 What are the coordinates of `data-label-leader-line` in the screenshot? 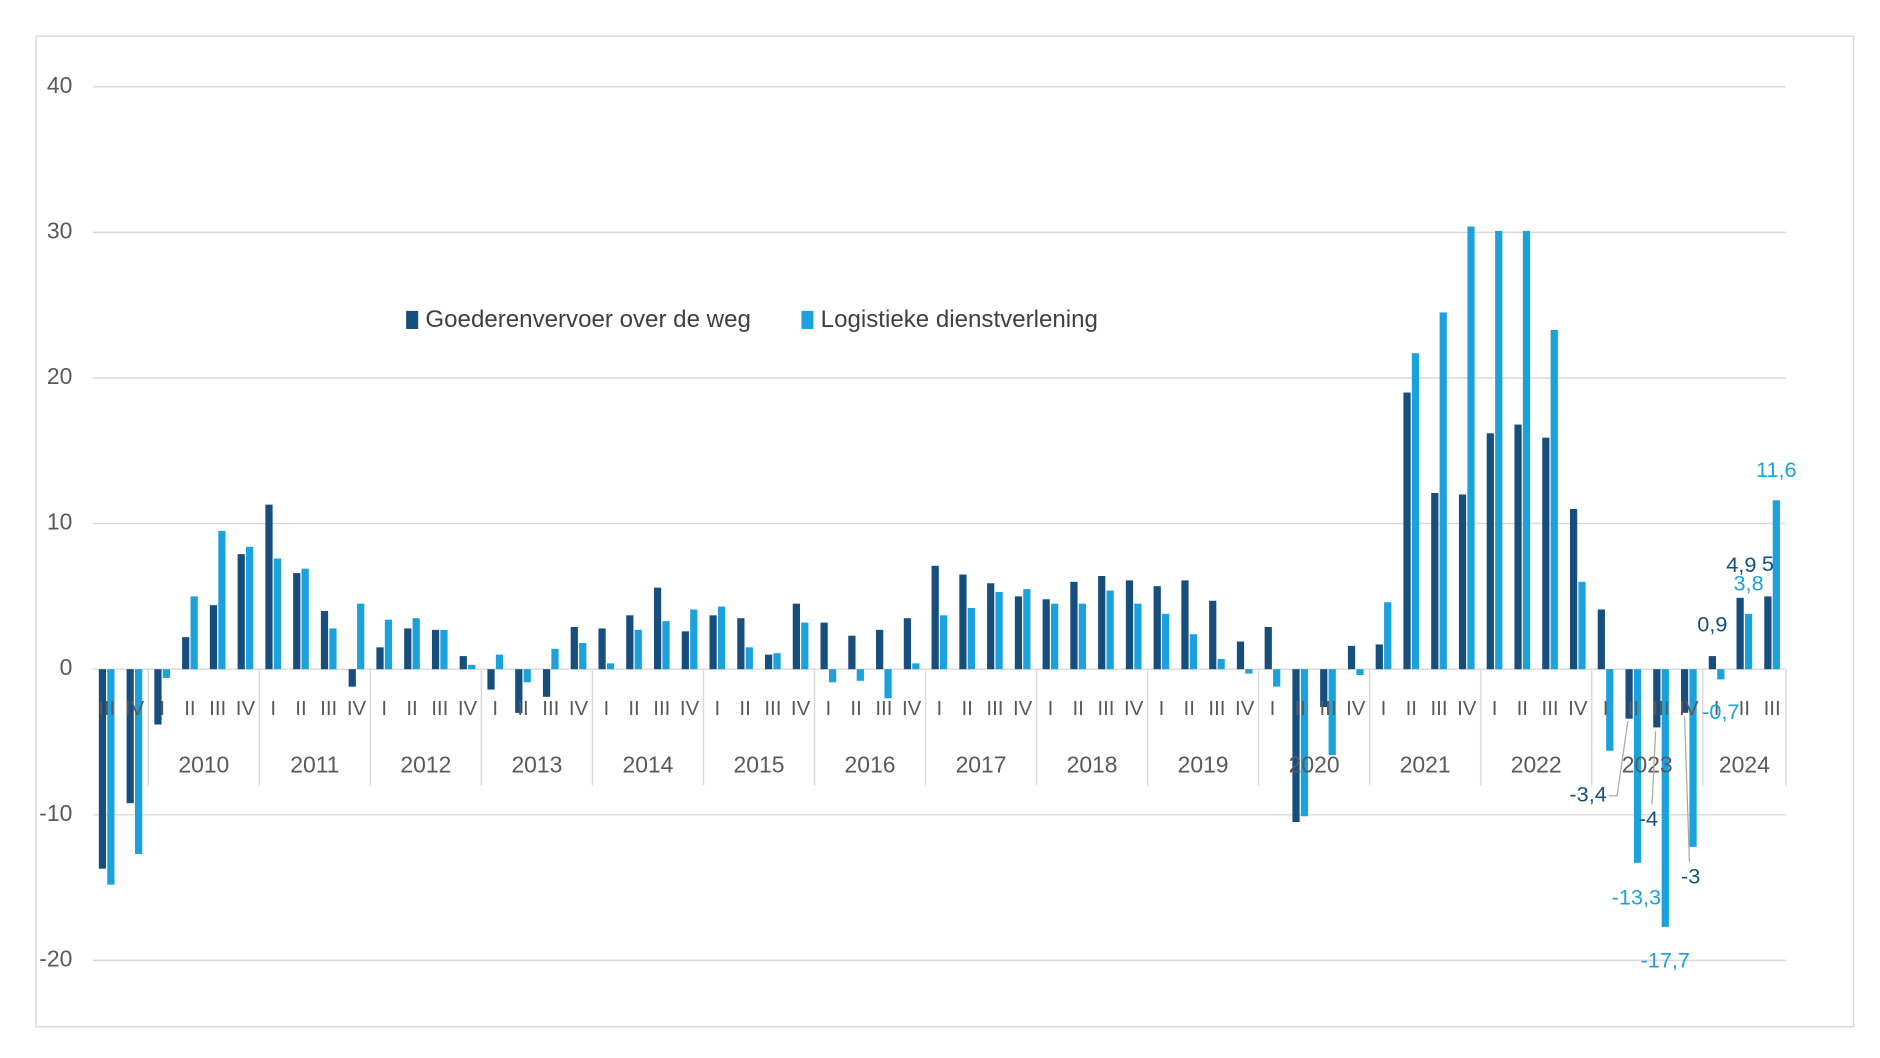 It's located at (1687, 789).